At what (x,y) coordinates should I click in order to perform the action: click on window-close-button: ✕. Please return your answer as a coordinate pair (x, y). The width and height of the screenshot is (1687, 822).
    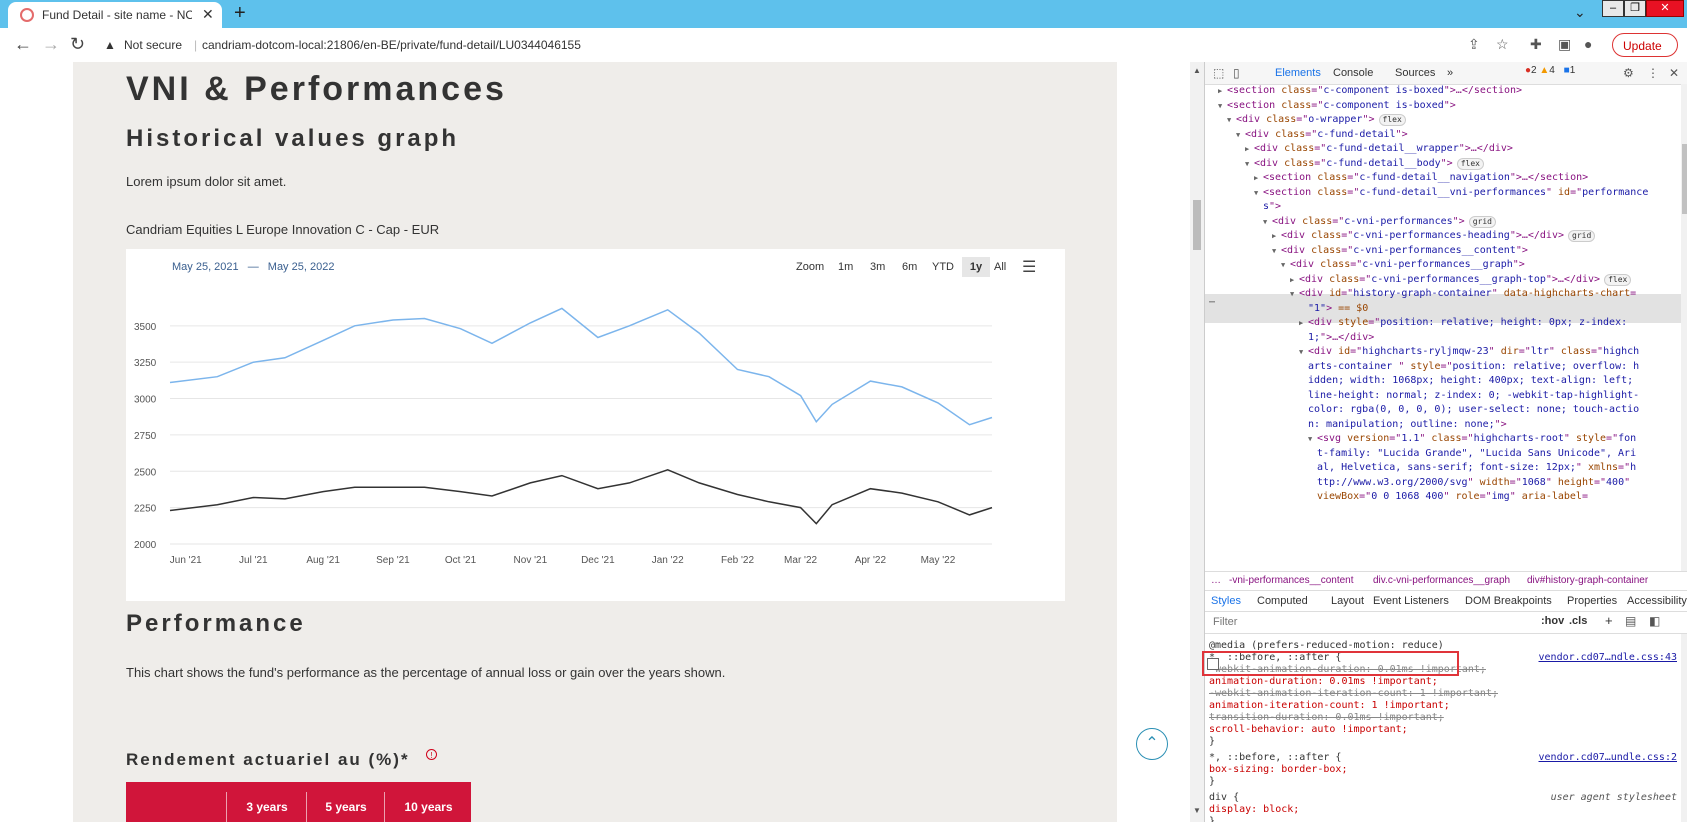
    Looking at the image, I should click on (1665, 8).